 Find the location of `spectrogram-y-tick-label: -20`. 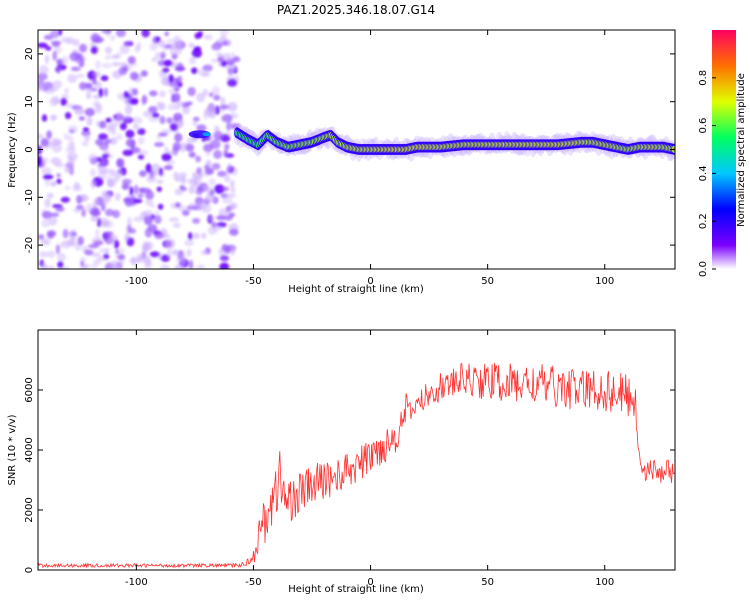

spectrogram-y-tick-label: -20 is located at coordinates (29, 245).